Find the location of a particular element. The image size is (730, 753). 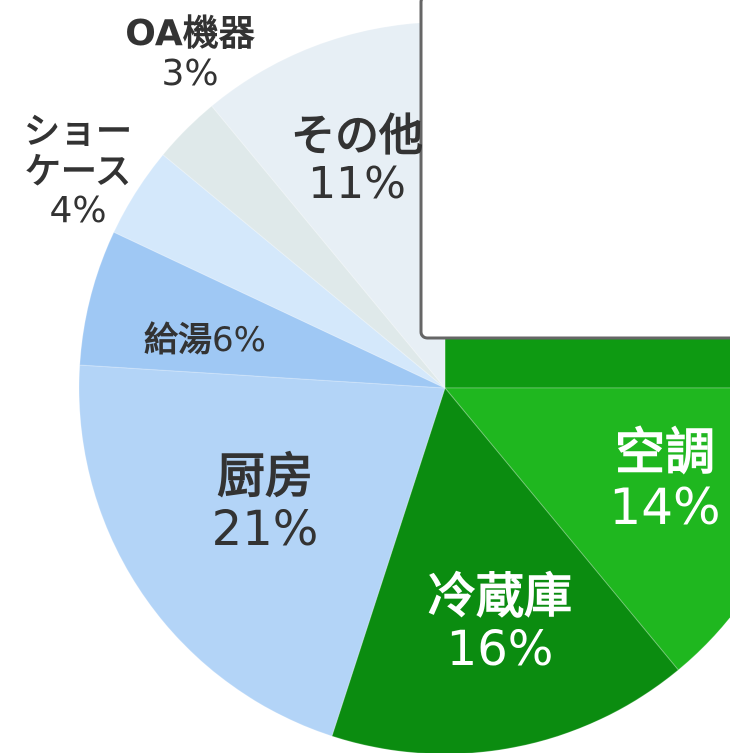

slice-label: 照明 25% is located at coordinates (590, 230).